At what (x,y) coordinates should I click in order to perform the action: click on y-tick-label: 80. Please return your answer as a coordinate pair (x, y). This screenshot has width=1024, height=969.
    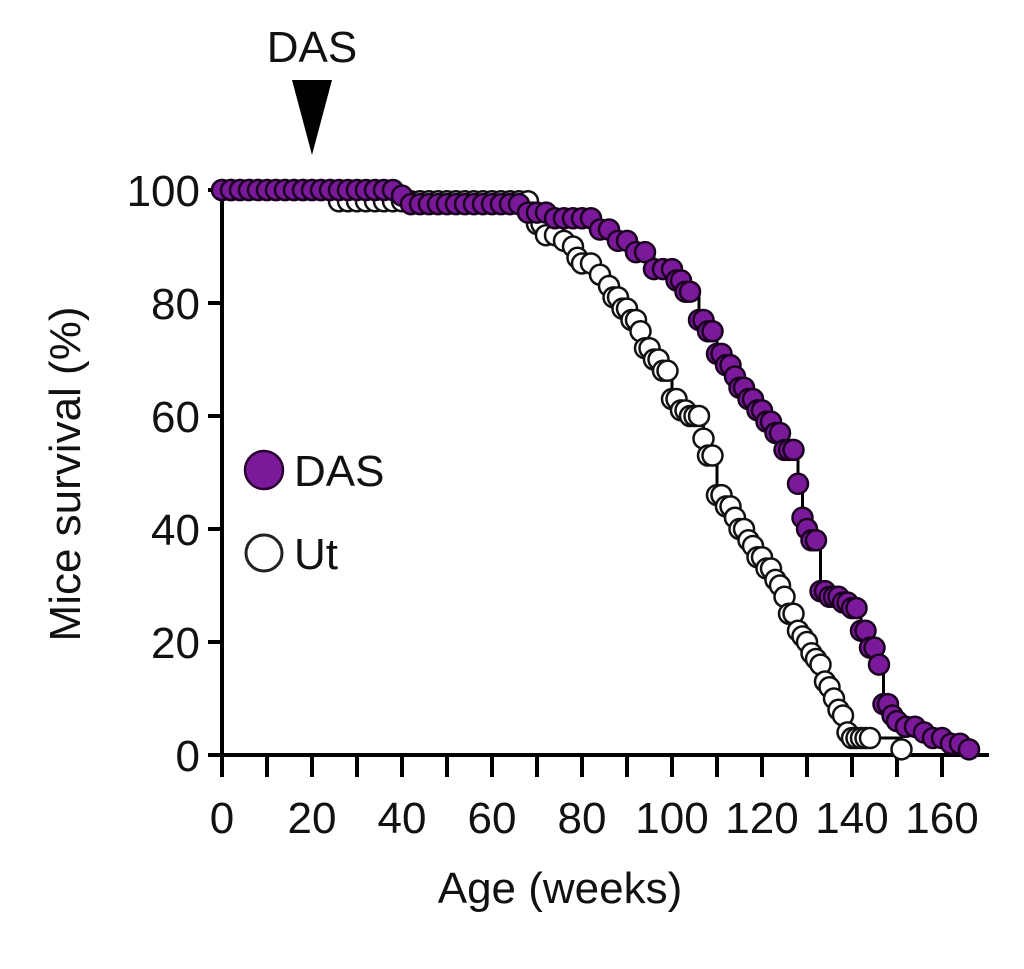
    Looking at the image, I should click on (175, 304).